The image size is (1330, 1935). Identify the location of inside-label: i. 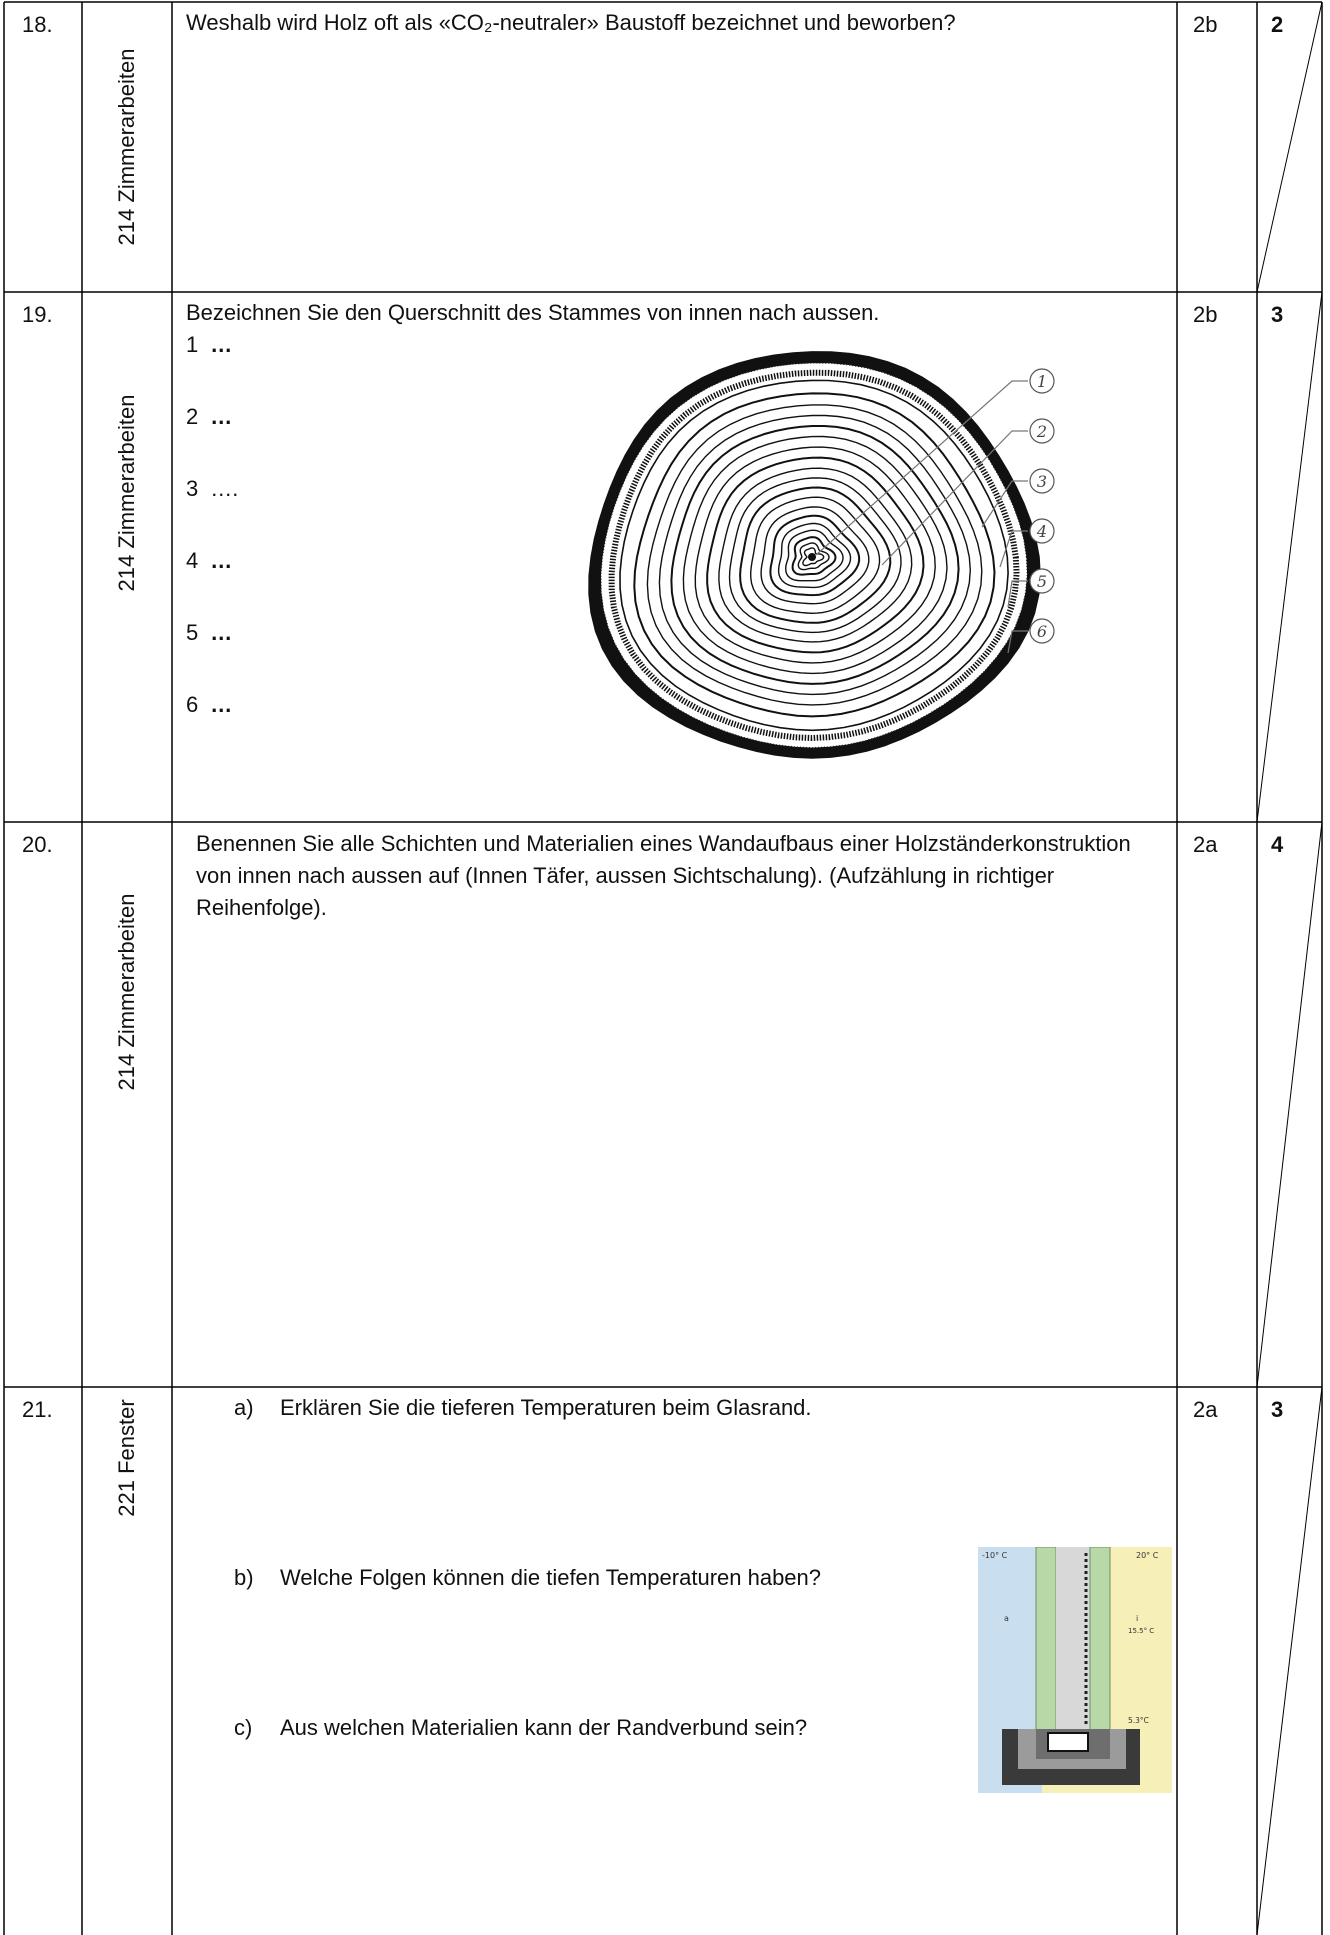
(1137, 1618).